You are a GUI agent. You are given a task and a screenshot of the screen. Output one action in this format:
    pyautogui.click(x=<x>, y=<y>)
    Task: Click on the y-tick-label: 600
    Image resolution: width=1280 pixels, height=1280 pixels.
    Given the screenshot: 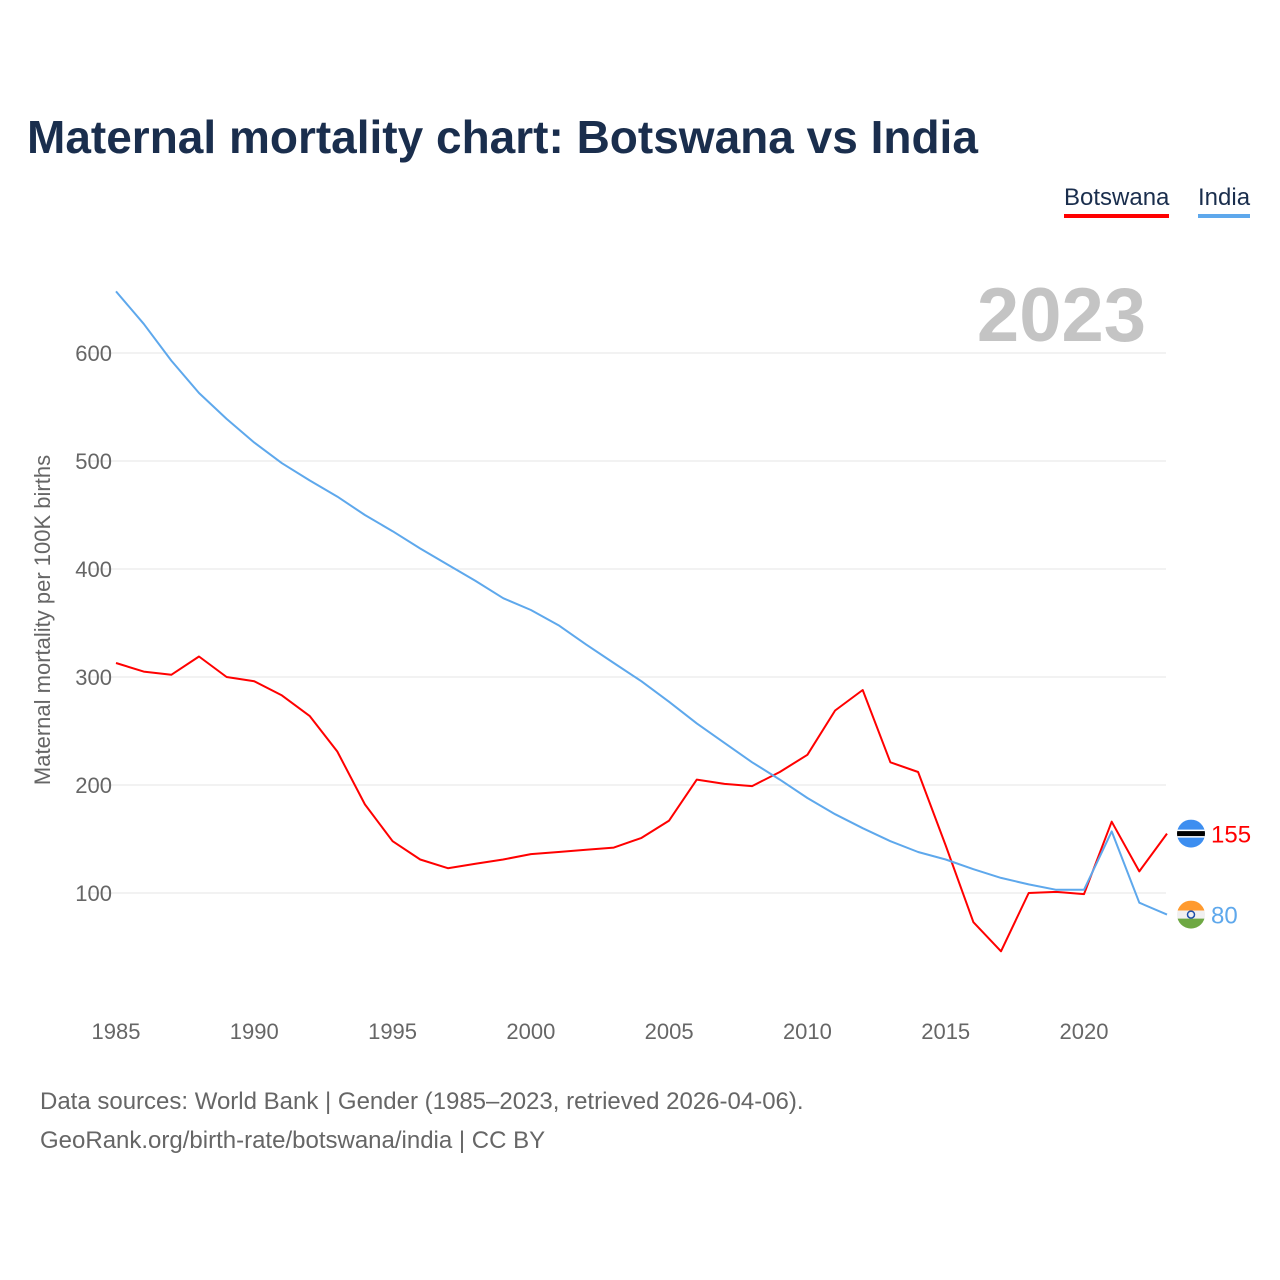 What is the action you would take?
    pyautogui.click(x=93, y=353)
    